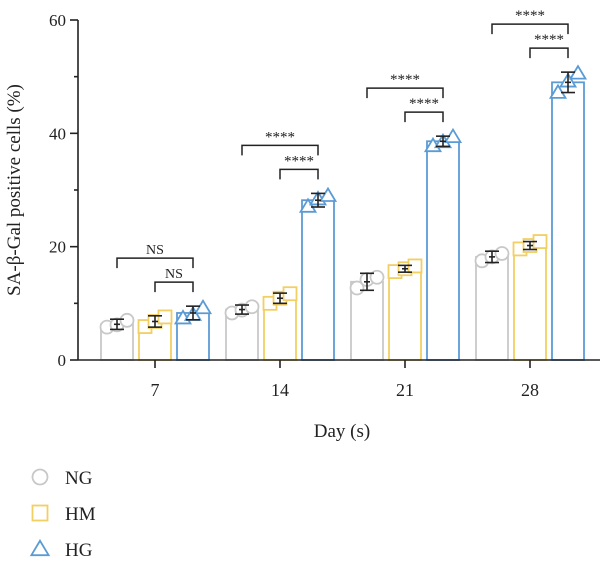 Image resolution: width=600 pixels, height=567 pixels. I want to click on x-tick-label: 14, so click(280, 390).